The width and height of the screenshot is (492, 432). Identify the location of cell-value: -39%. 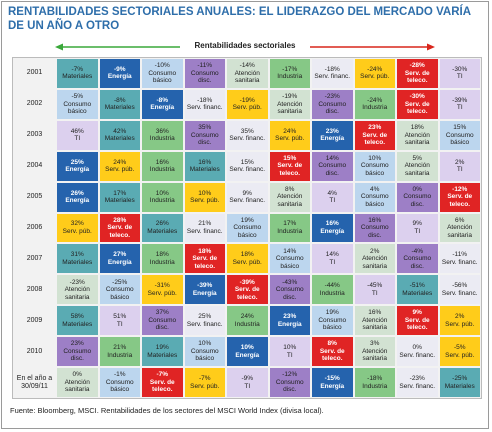
(205, 286).